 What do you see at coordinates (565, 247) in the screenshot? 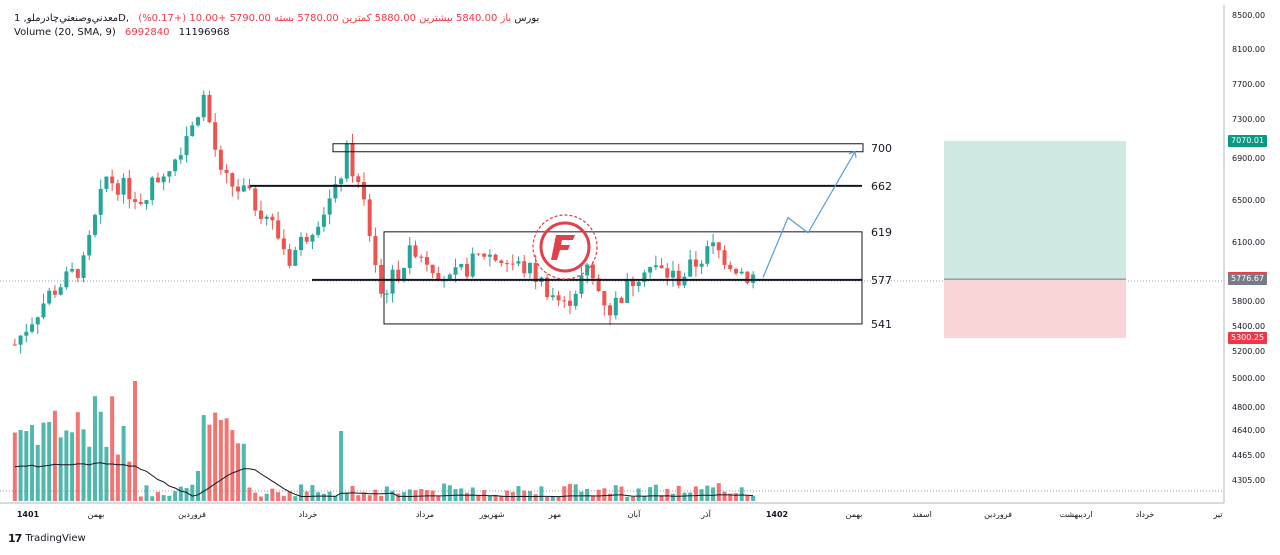
I see `watermark-logo` at bounding box center [565, 247].